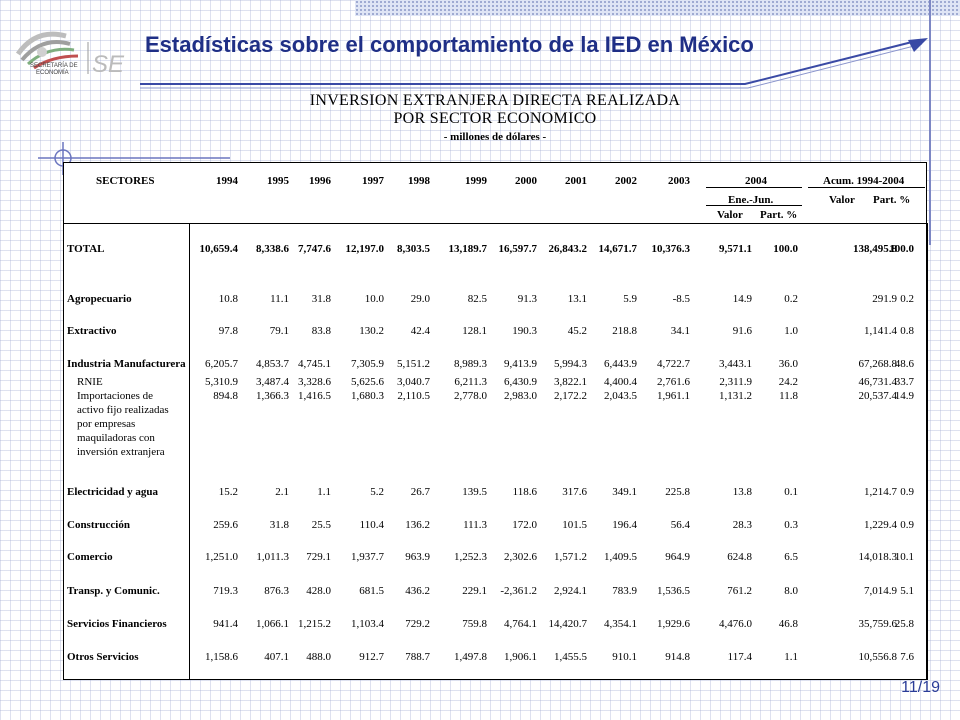 The image size is (960, 720). What do you see at coordinates (474, 624) in the screenshot?
I see `row-value: 759.8` at bounding box center [474, 624].